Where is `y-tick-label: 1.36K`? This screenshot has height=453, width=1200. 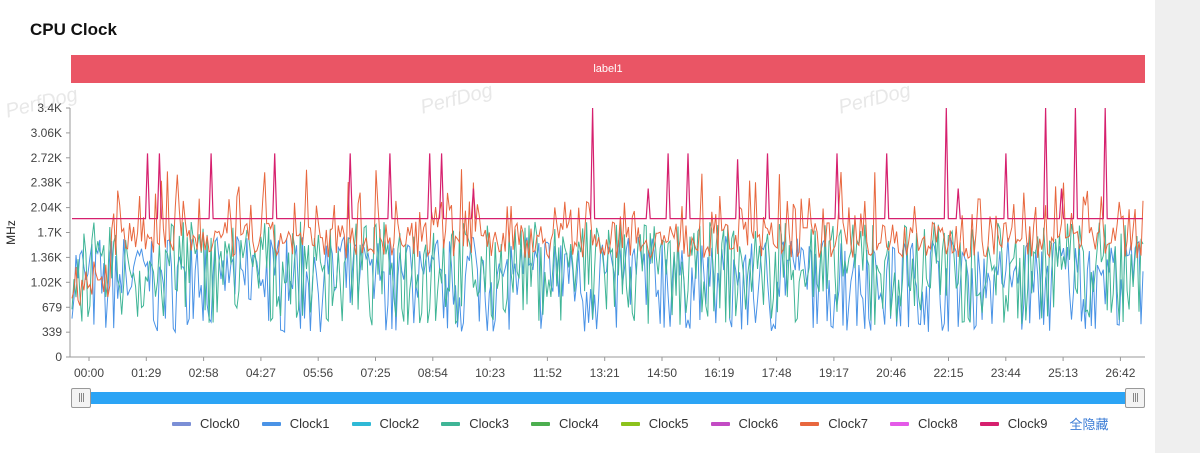
y-tick-label: 1.36K is located at coordinates (46, 257).